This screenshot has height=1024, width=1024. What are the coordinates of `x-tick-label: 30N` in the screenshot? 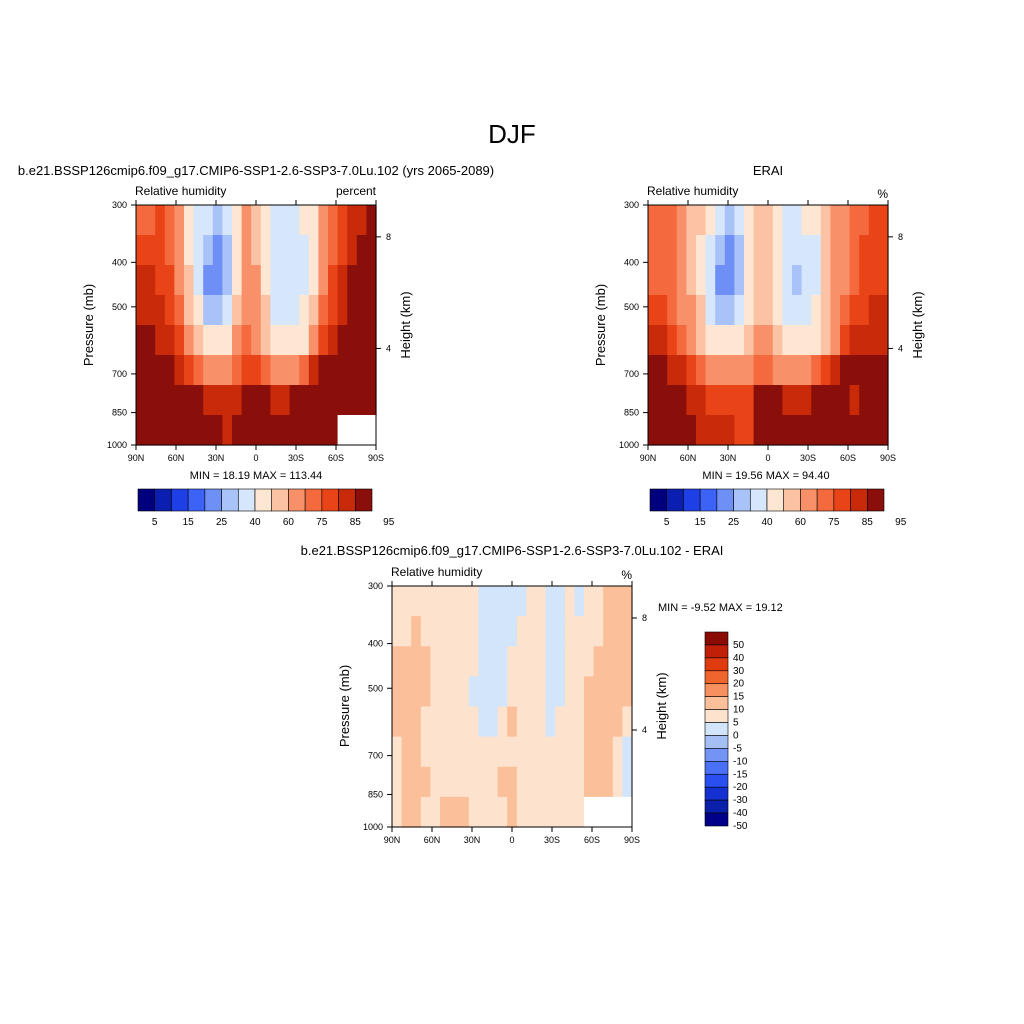 It's located at (728, 458).